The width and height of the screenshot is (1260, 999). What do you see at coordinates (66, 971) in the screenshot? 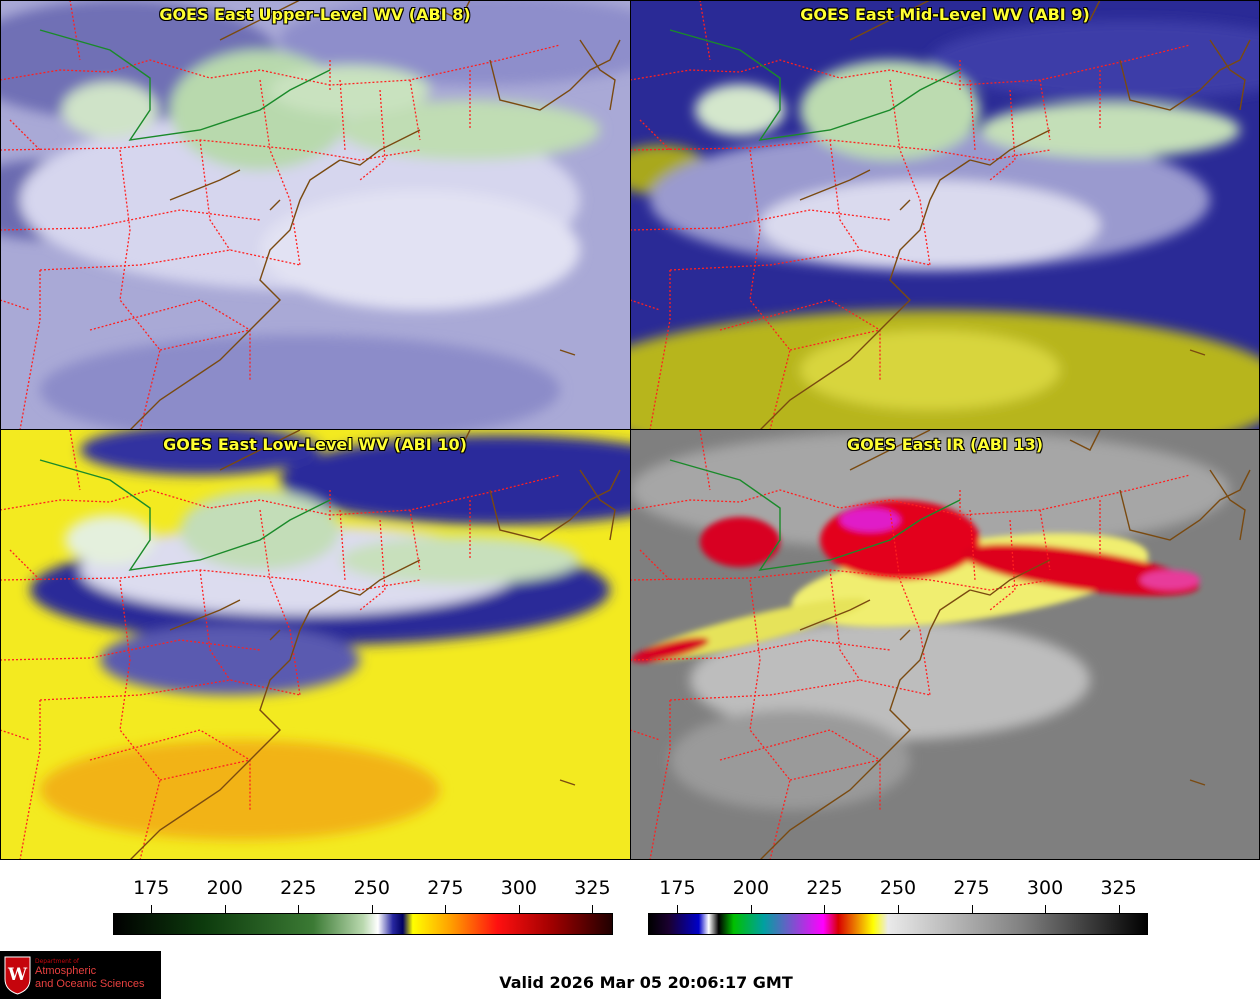
I see `logo-line1: Atmospheric` at bounding box center [66, 971].